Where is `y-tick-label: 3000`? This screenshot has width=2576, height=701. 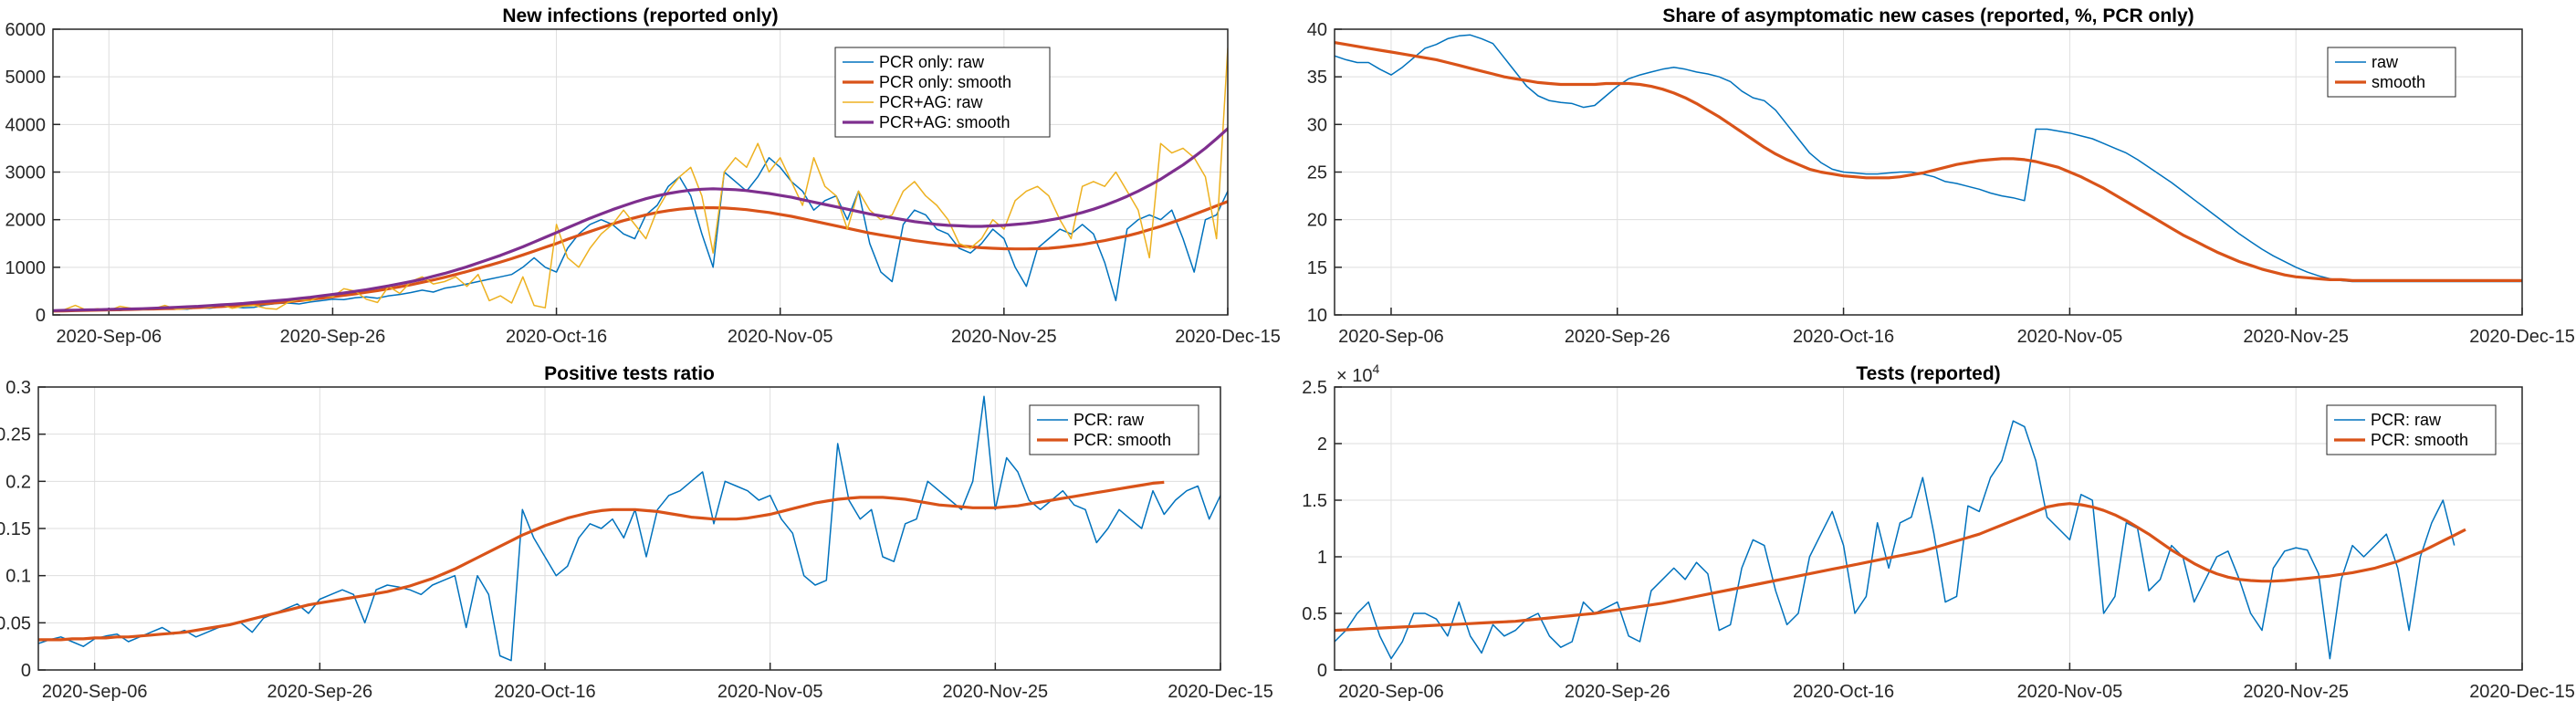 y-tick-label: 3000 is located at coordinates (26, 173).